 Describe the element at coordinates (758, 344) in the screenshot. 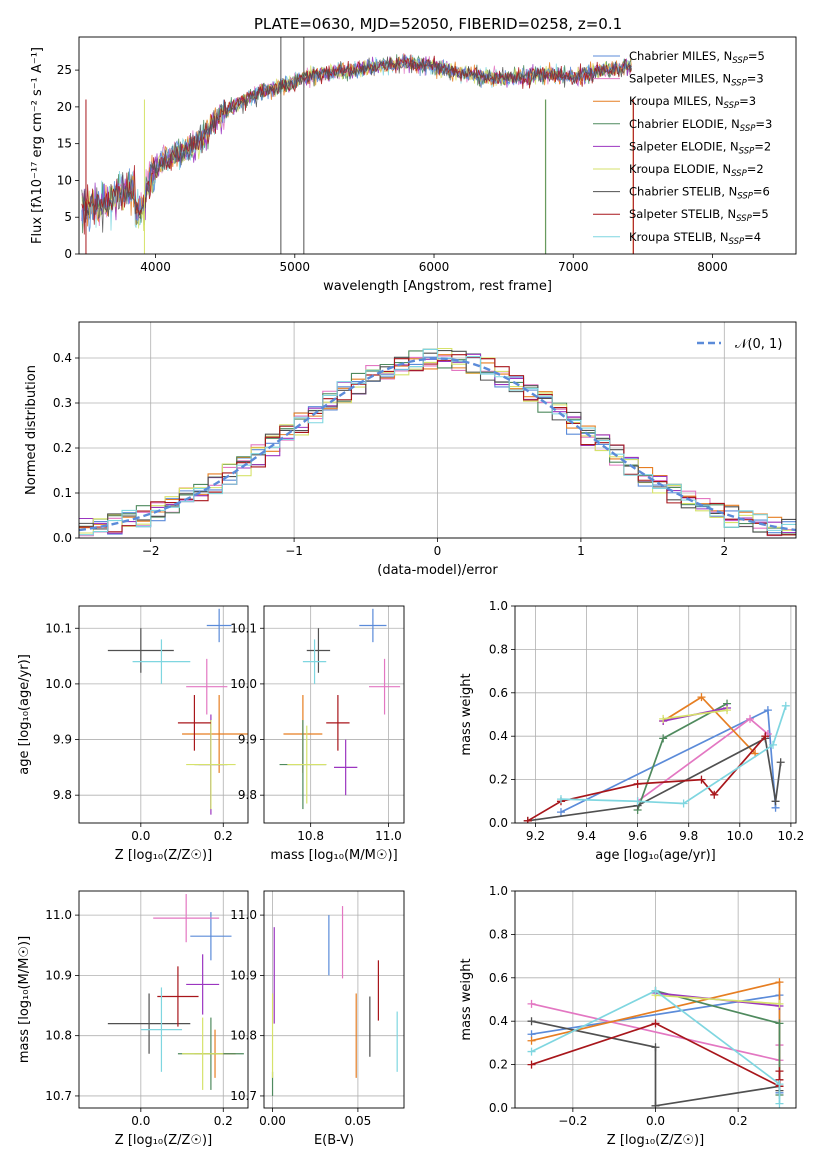

I see `legend-entry: 𝒩(0, 1)` at that location.